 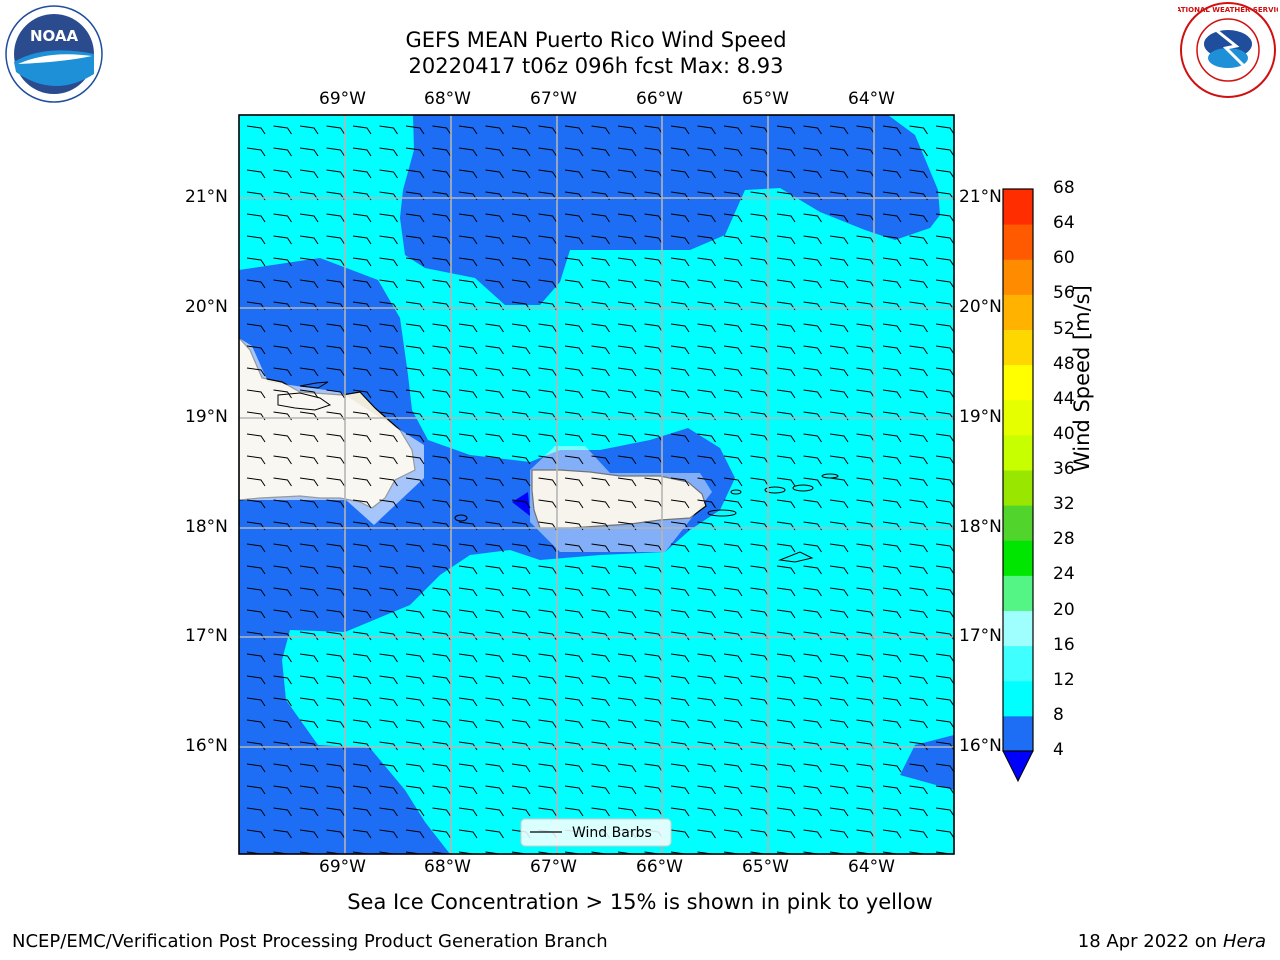 What do you see at coordinates (1228, 10) in the screenshot?
I see `nws-logo-text: NATIONAL WEATHER SERVICE` at bounding box center [1228, 10].